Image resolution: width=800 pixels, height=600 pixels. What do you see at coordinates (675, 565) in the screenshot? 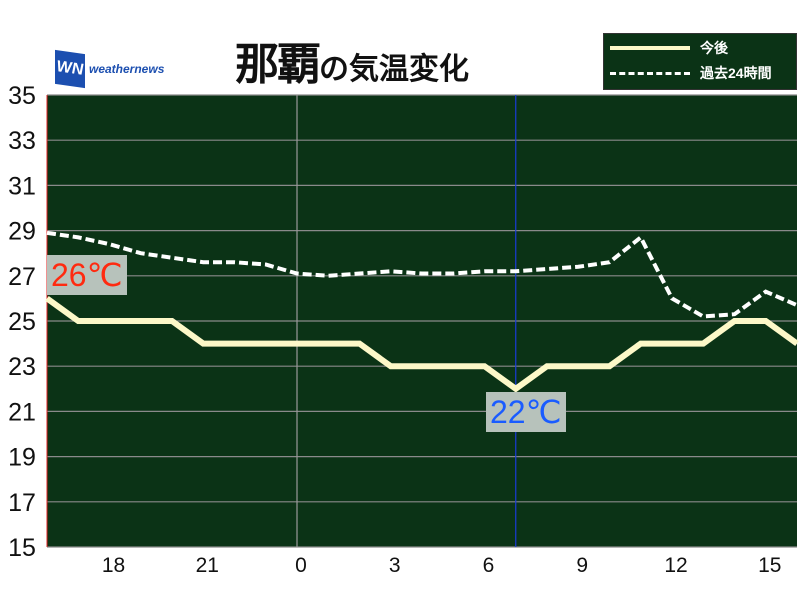
I see `x-tick-label: 12` at bounding box center [675, 565].